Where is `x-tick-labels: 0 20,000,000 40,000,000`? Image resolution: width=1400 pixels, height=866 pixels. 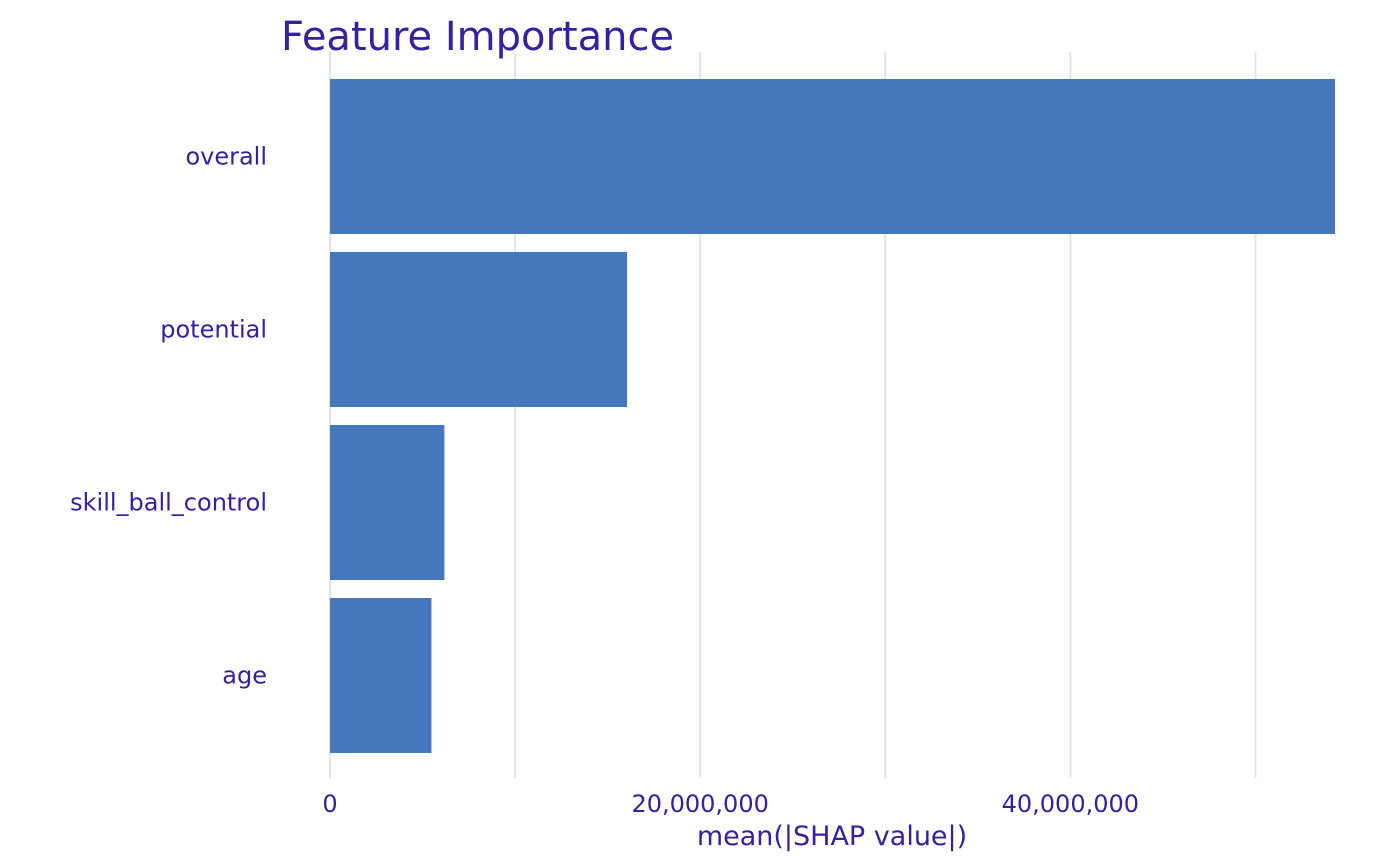 x-tick-labels: 0 20,000,000 40,000,000 is located at coordinates (730, 804).